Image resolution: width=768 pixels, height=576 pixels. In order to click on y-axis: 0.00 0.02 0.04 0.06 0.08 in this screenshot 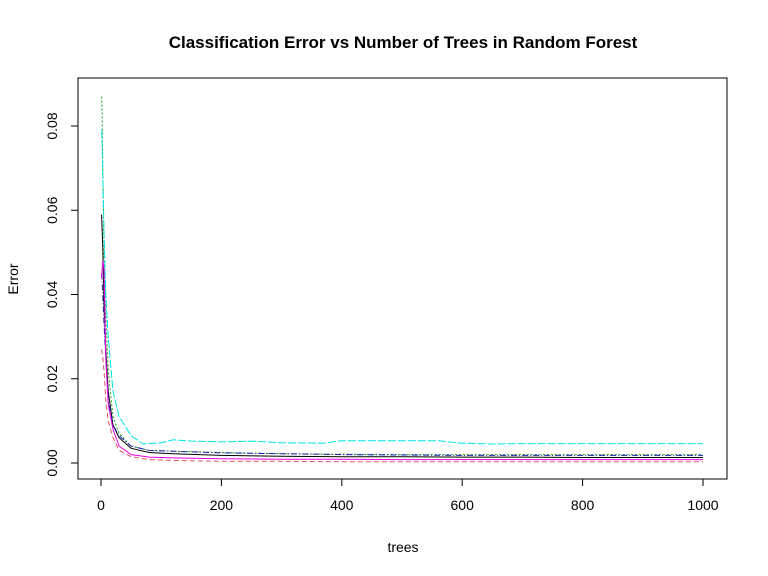, I will do `click(61, 294)`.